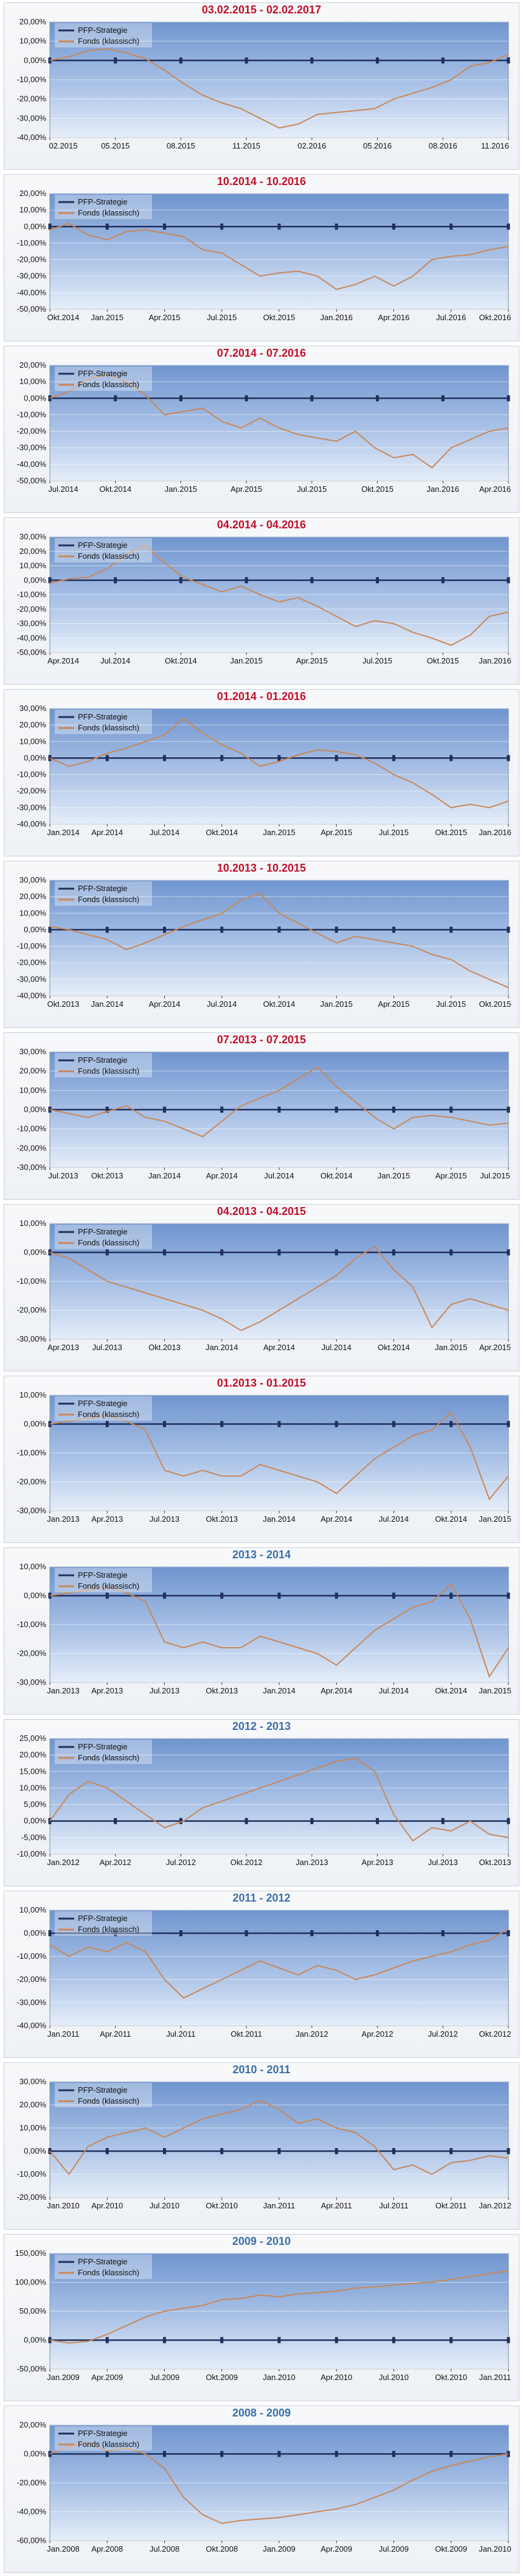  I want to click on chart-title: 2011 - 2012, so click(261, 1898).